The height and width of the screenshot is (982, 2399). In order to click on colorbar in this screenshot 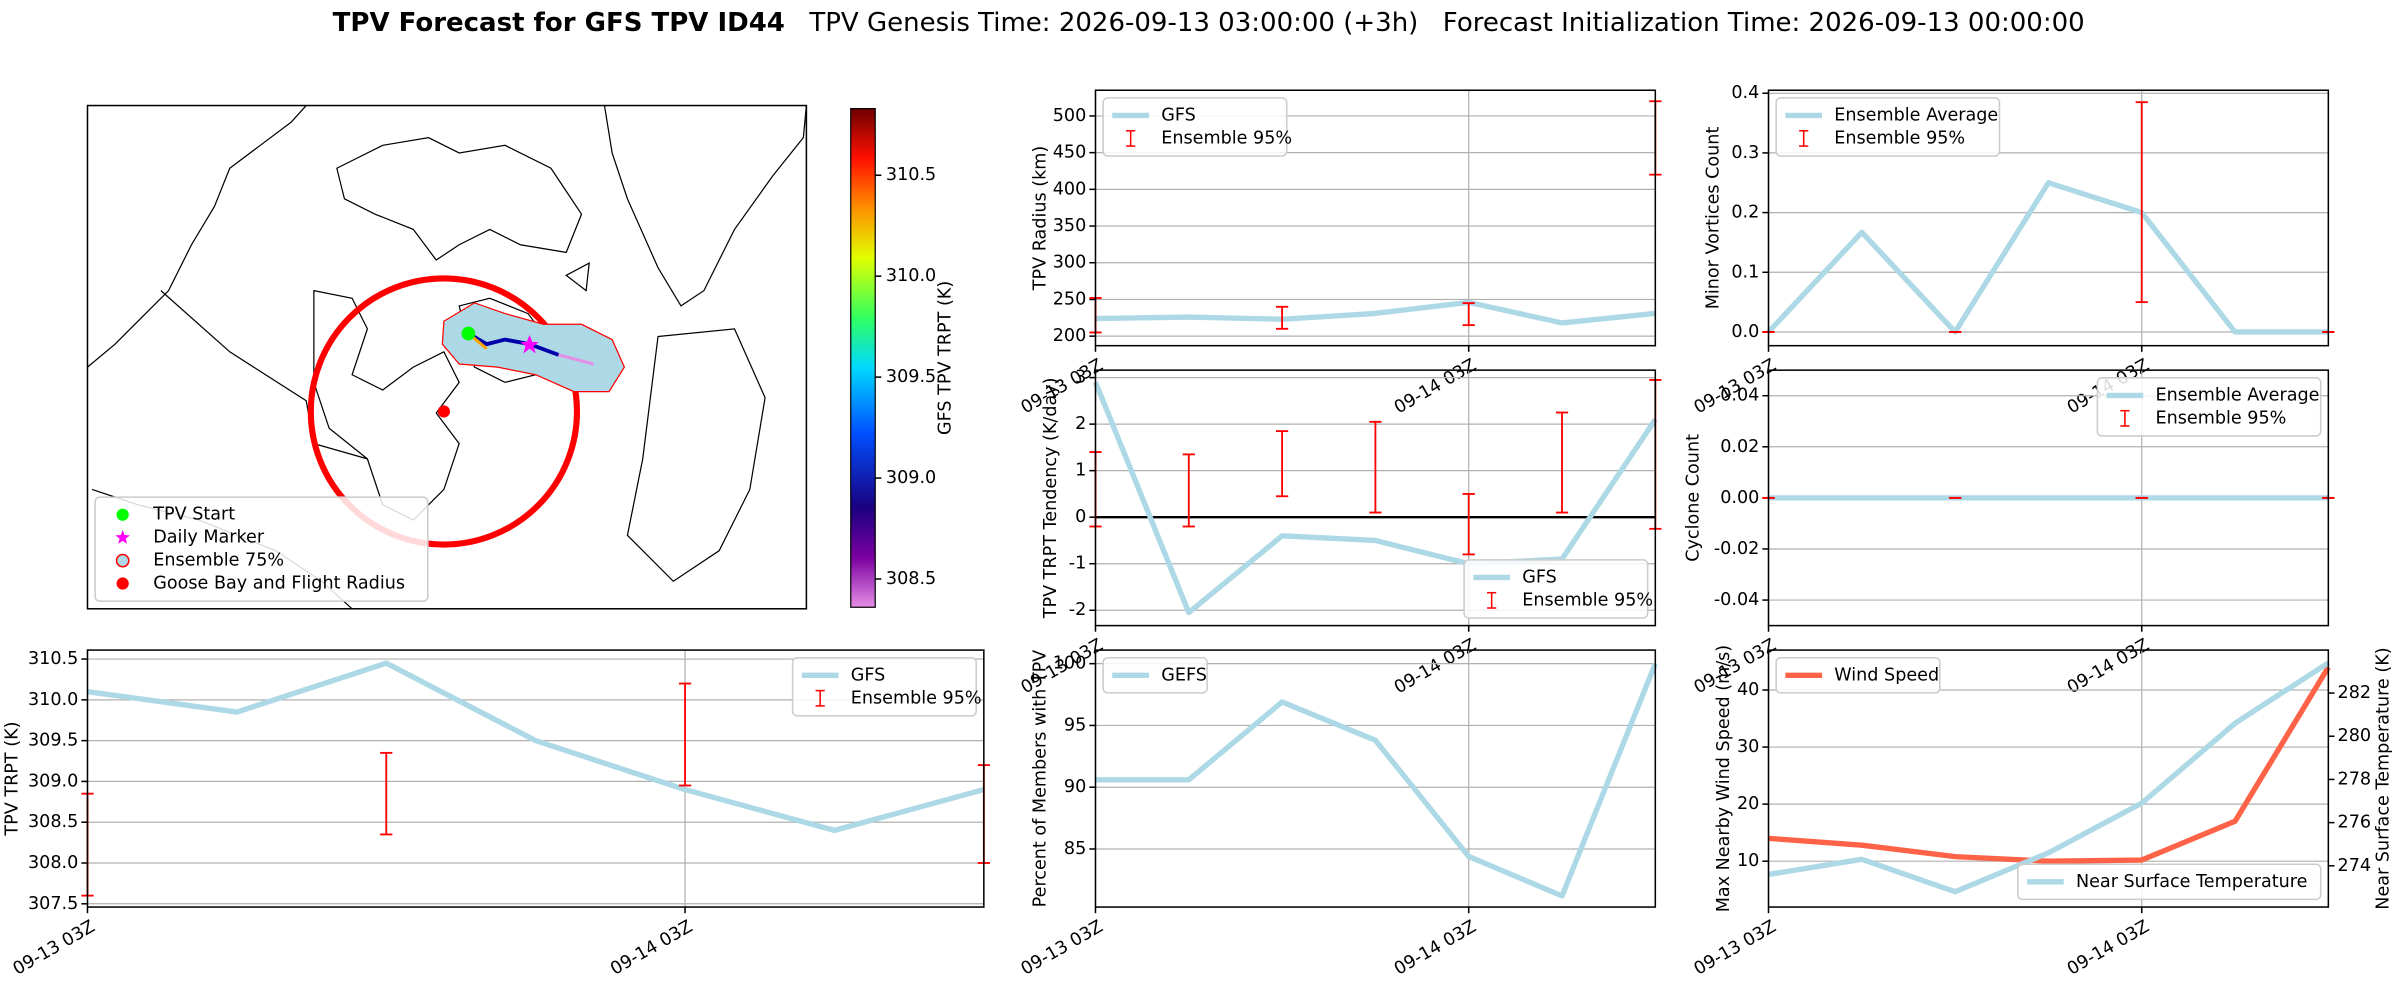, I will do `click(863, 357)`.